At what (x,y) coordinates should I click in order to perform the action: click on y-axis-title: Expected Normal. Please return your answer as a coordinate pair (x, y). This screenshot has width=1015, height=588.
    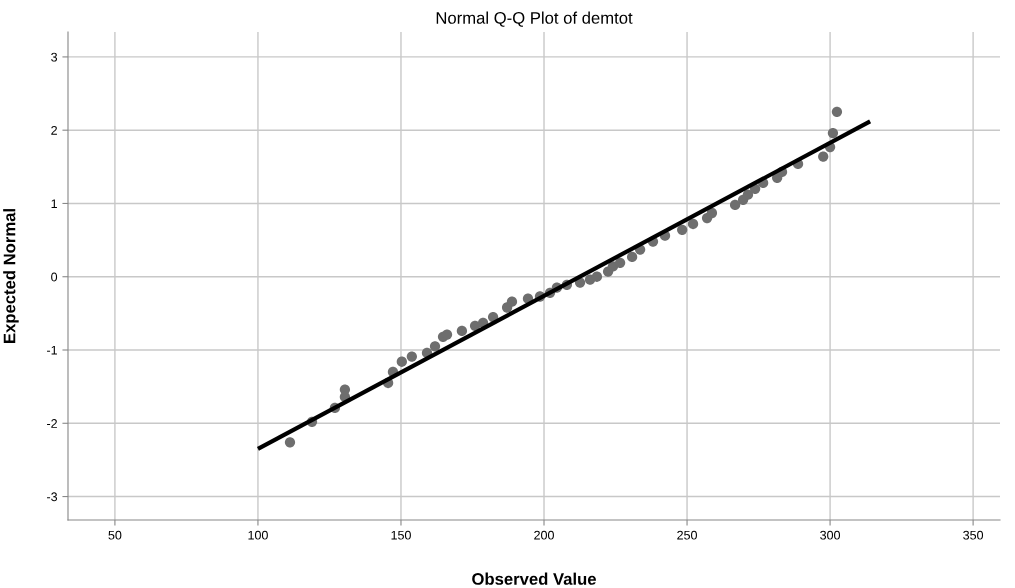
    Looking at the image, I should click on (11, 276).